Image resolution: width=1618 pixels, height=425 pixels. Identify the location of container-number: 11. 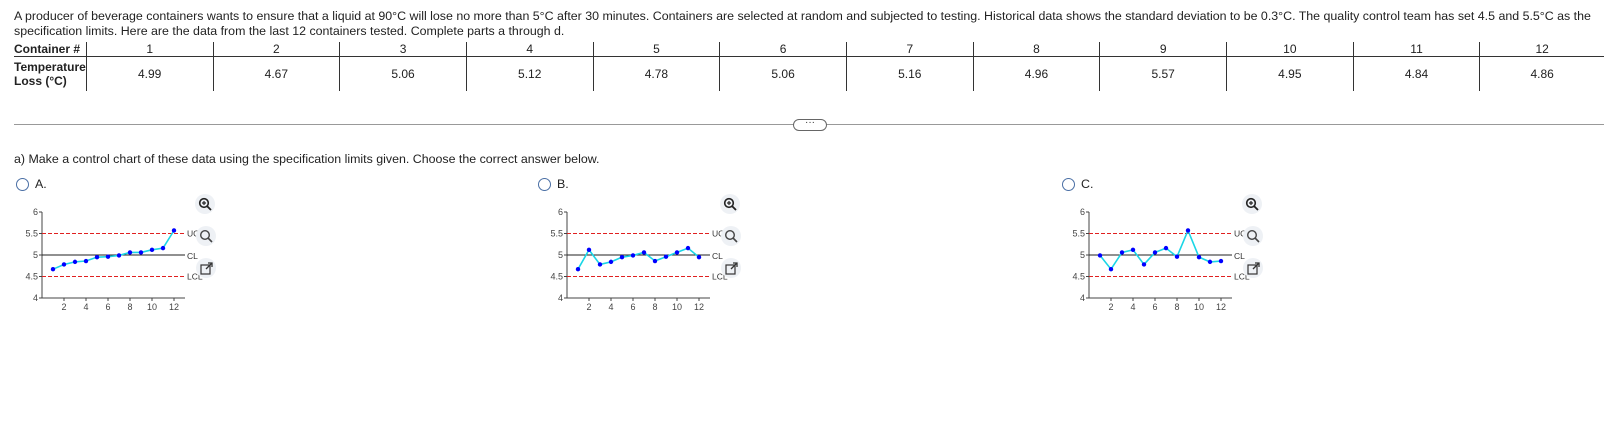
(1416, 49).